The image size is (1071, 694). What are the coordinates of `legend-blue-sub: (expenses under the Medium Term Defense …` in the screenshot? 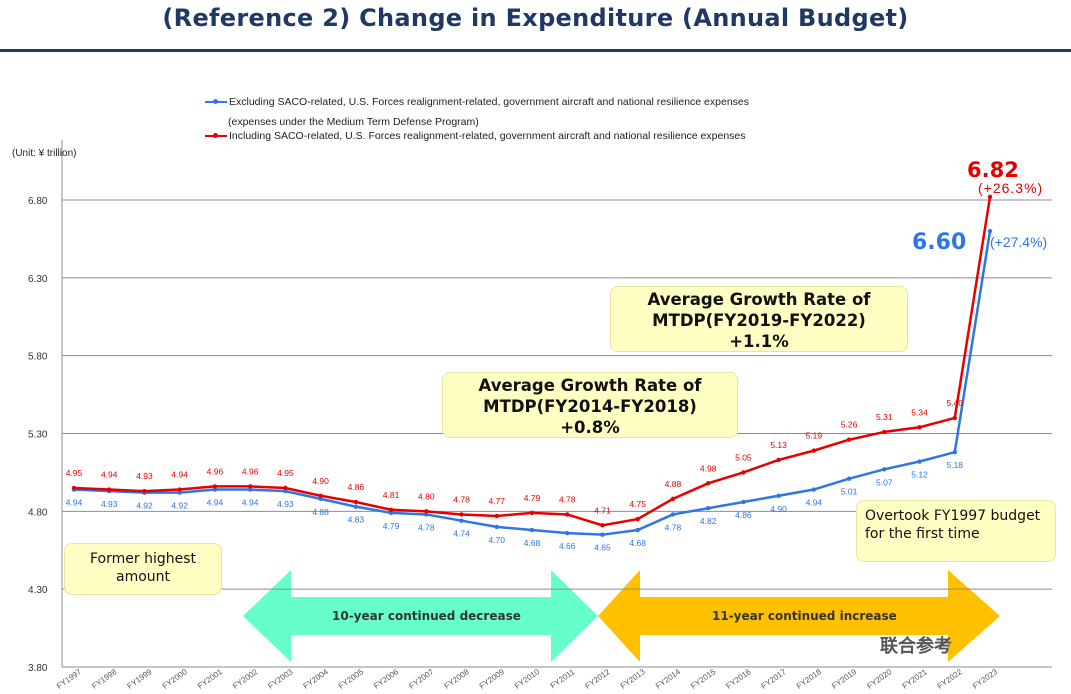 It's located at (353, 122).